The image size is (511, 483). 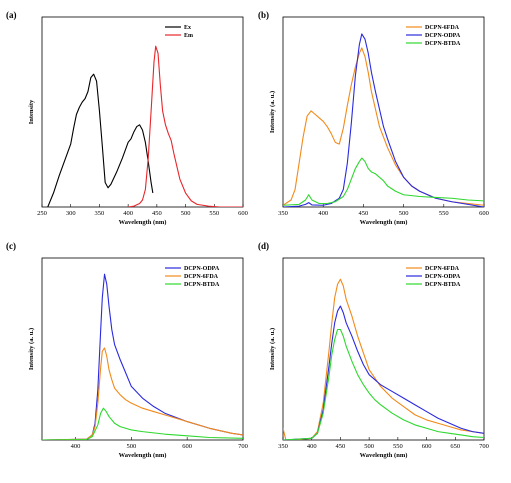 I want to click on series-line-ex, so click(x=100, y=140).